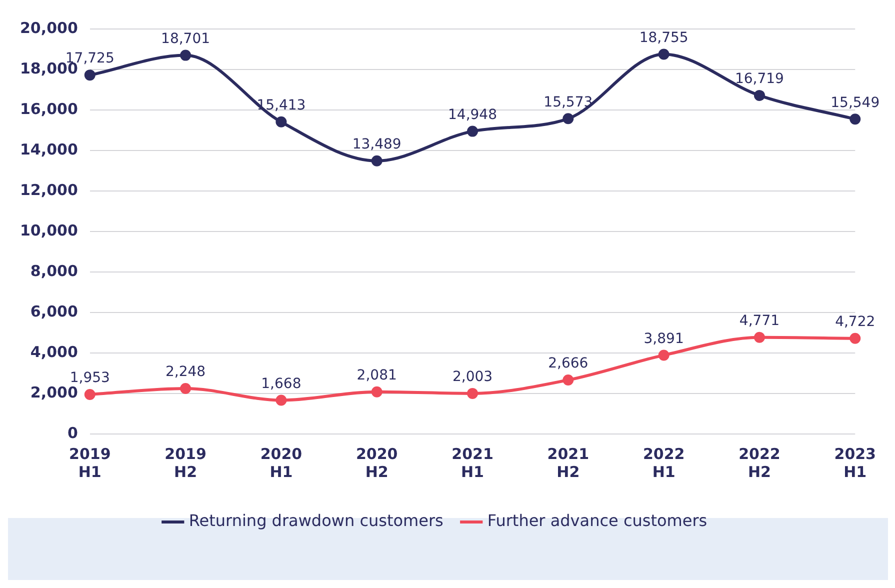  I want to click on data-label: 3,891, so click(664, 338).